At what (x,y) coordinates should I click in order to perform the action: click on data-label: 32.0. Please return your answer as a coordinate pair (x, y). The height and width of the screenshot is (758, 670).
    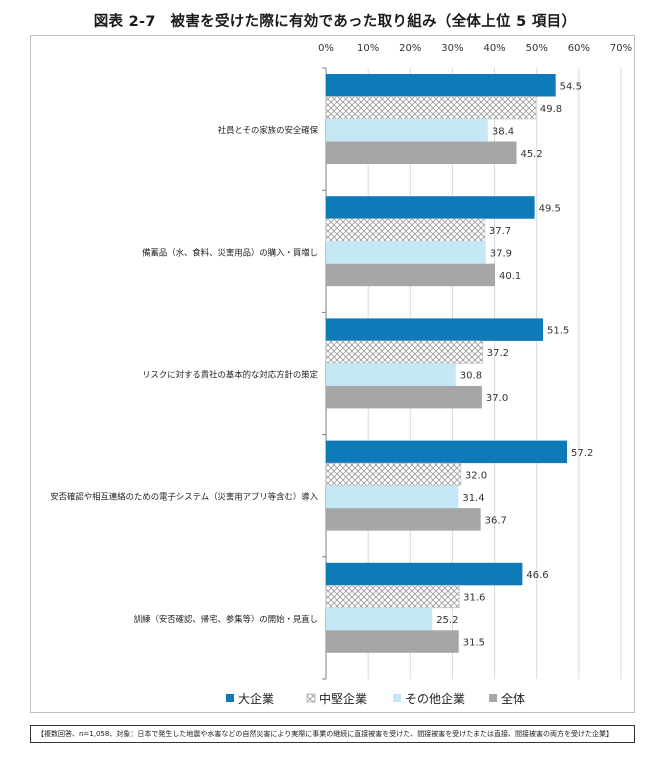
    Looking at the image, I should click on (476, 475).